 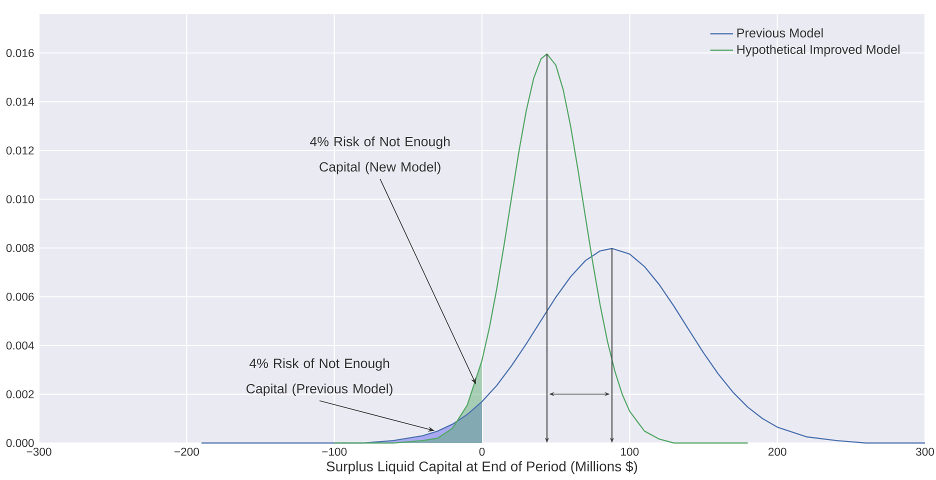 What do you see at coordinates (925, 452) in the screenshot?
I see `x-tick-label: 300` at bounding box center [925, 452].